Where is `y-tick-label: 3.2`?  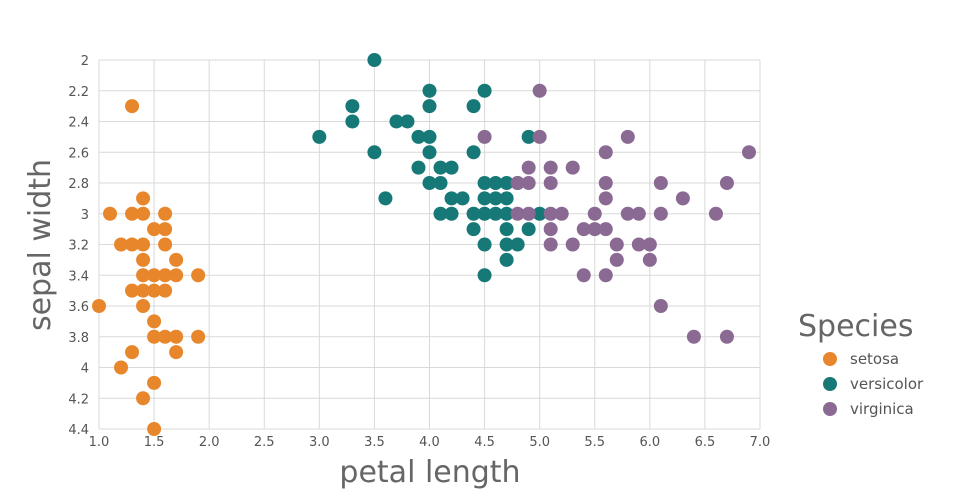
y-tick-label: 3.2 is located at coordinates (78, 246).